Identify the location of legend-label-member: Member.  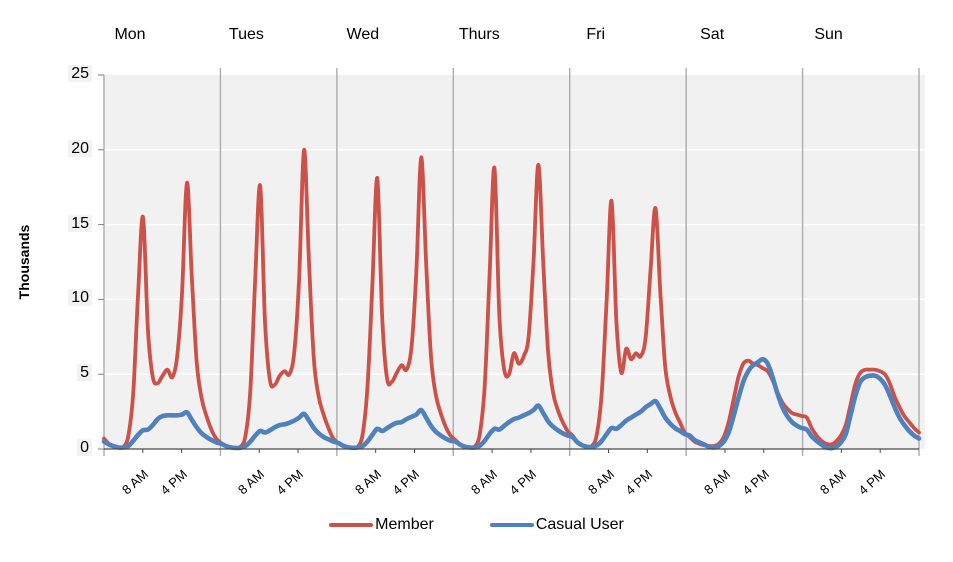
(404, 524).